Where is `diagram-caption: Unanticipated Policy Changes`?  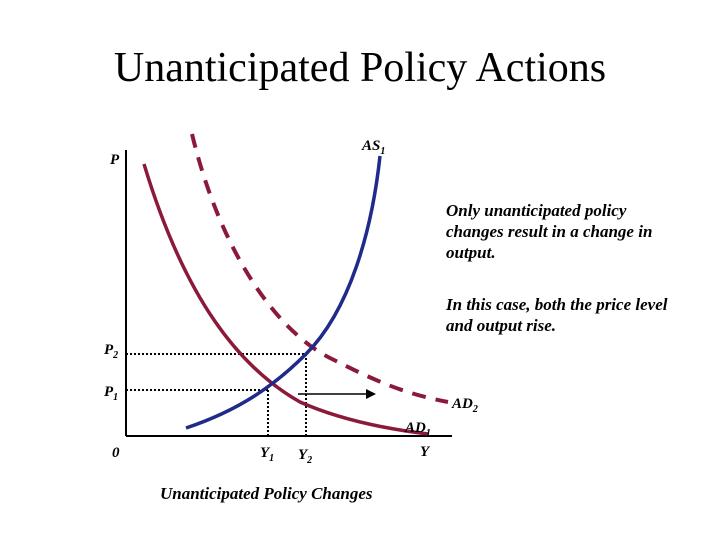
diagram-caption: Unanticipated Policy Changes is located at coordinates (266, 493).